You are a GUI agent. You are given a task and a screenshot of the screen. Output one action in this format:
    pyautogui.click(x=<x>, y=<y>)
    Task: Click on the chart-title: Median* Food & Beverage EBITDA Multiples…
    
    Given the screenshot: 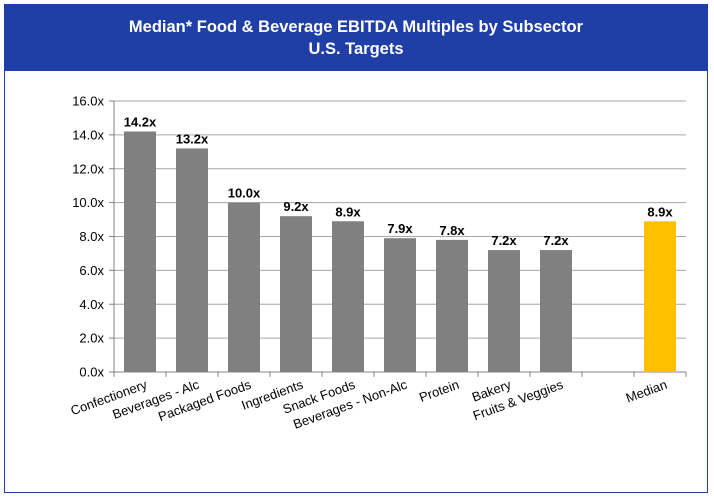 What is the action you would take?
    pyautogui.click(x=356, y=38)
    